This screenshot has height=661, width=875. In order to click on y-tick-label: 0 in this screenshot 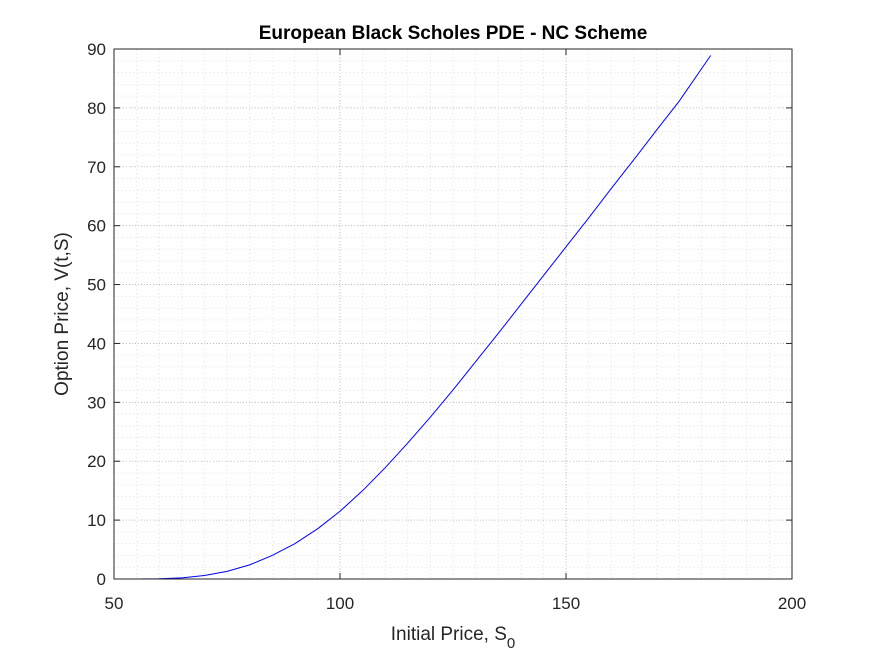, I will do `click(101, 579)`.